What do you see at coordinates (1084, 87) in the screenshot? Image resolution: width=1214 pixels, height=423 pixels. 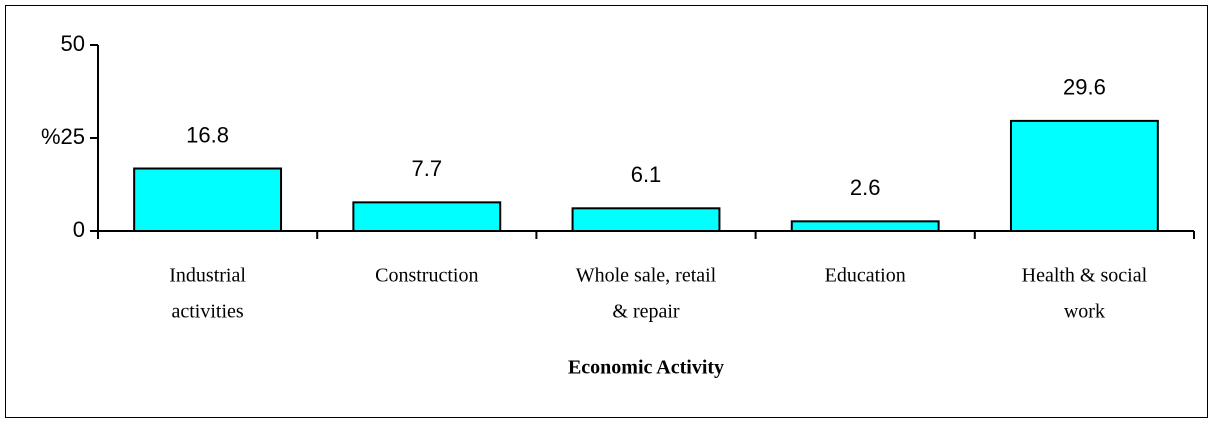 I see `value-label: 29.6` at bounding box center [1084, 87].